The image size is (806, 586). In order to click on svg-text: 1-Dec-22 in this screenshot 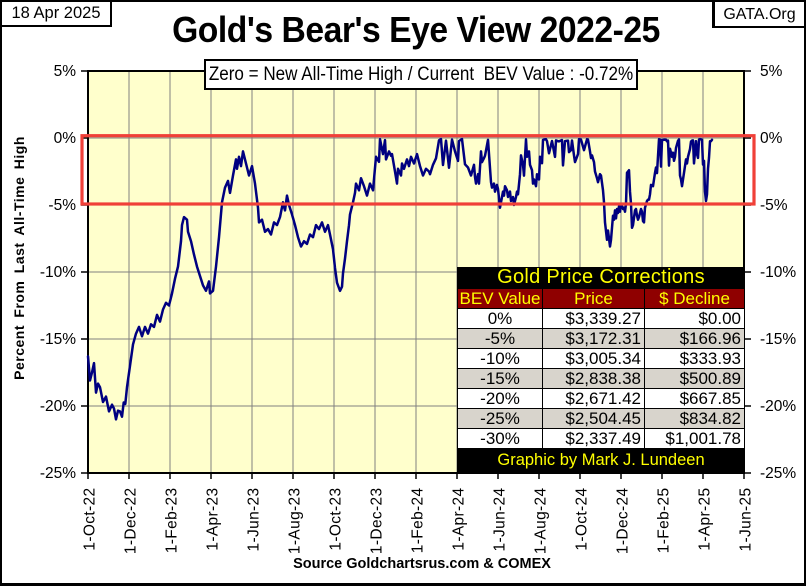, I will do `click(131, 521)`.